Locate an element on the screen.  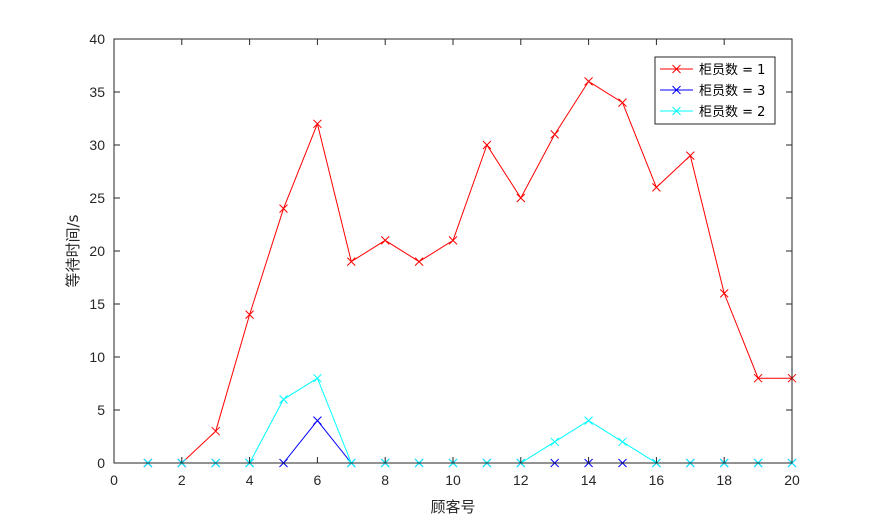
x-tick-label: 6 is located at coordinates (318, 480).